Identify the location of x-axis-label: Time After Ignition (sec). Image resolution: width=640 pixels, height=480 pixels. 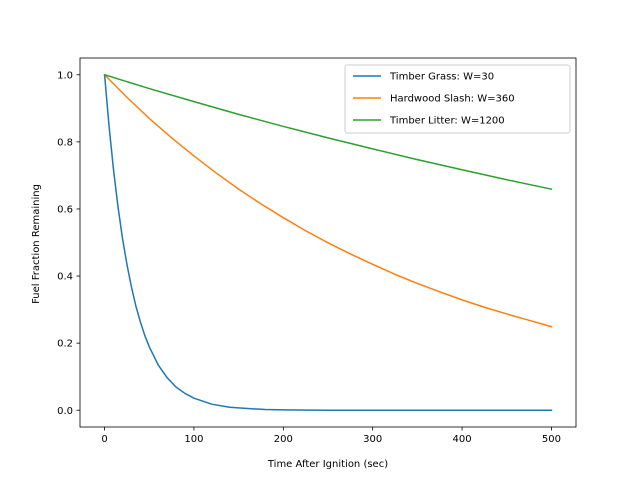
(327, 464).